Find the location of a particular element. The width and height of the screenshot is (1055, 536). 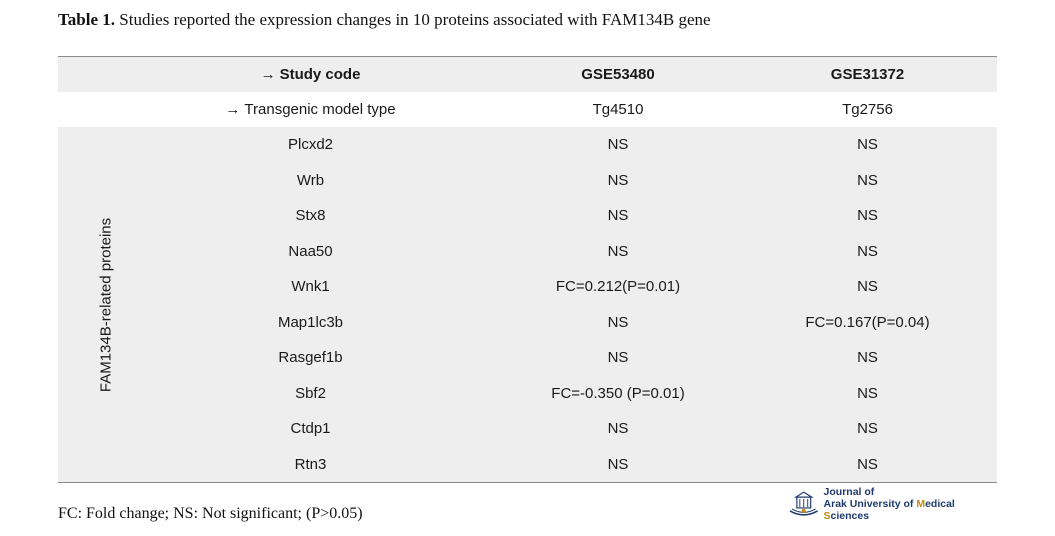

table-row: Naa50 NS NS is located at coordinates (527, 252).